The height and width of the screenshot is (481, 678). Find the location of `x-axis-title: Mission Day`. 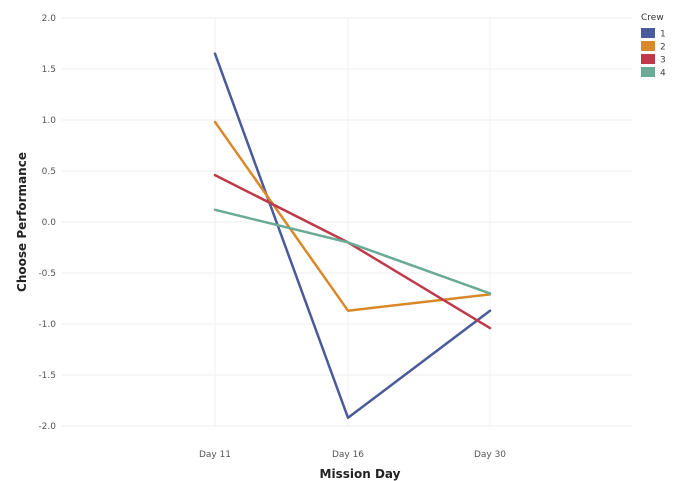

x-axis-title: Mission Day is located at coordinates (360, 474).